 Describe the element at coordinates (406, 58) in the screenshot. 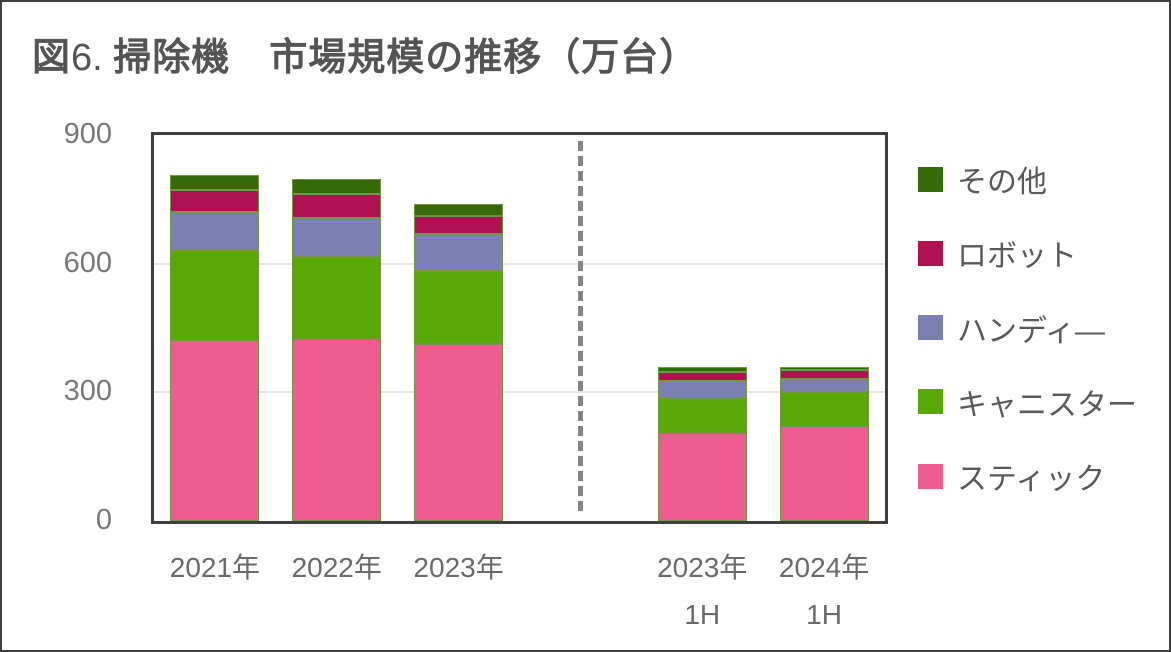

I see `chart-title-main: 掃除機 市場規模の推移（万台）` at that location.